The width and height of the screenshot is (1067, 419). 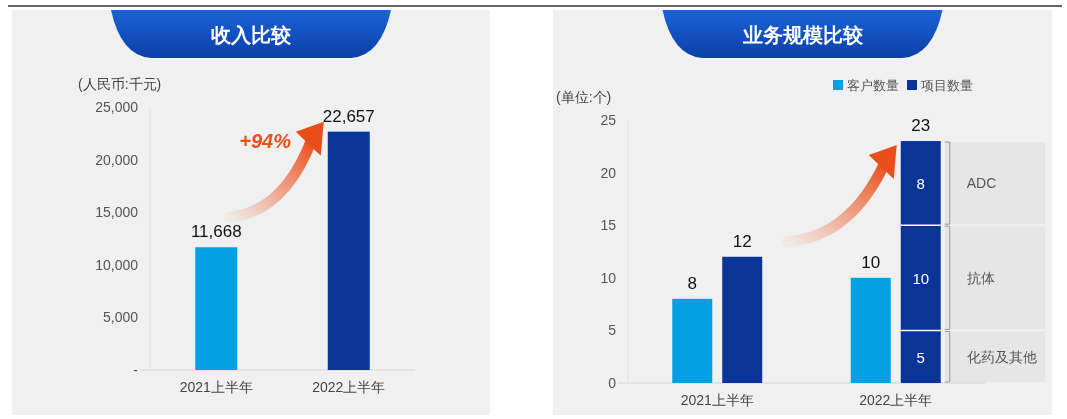 I want to click on chart-title: 业务规模比较, so click(x=802, y=35).